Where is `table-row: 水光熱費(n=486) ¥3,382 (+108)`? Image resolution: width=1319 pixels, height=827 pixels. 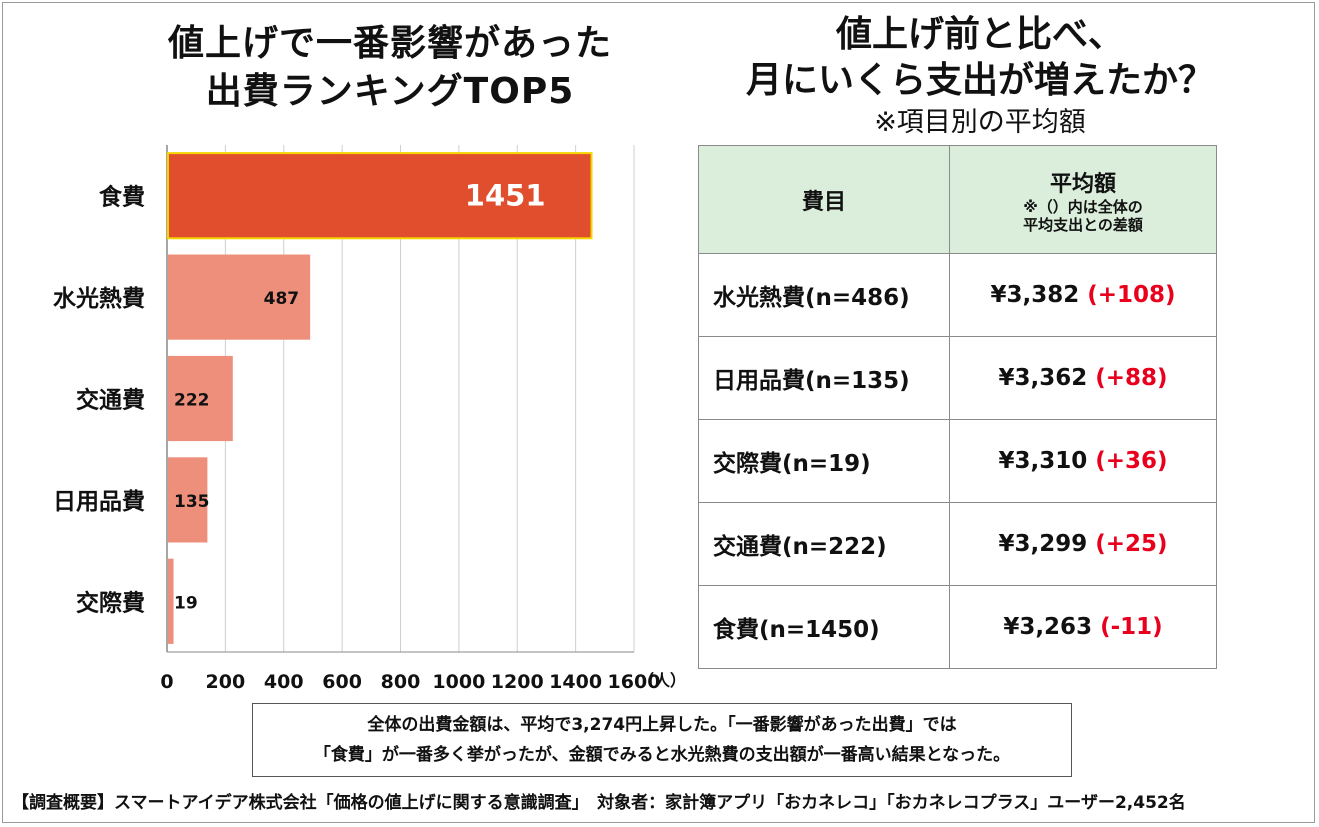
table-row: 水光熱費(n=486) ¥3,382 (+108) is located at coordinates (957, 295).